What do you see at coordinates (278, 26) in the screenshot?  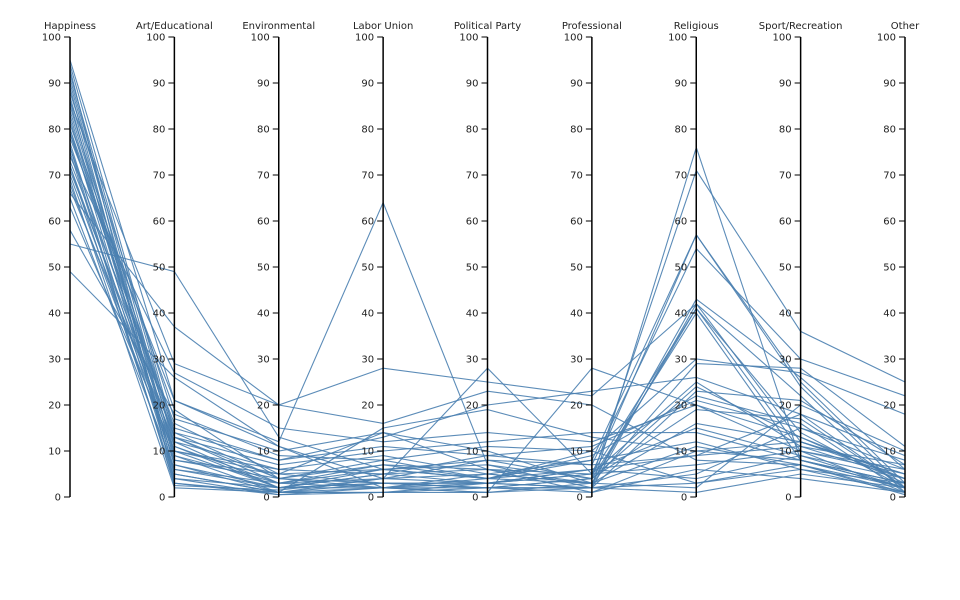 I see `axis-title: Environmental` at bounding box center [278, 26].